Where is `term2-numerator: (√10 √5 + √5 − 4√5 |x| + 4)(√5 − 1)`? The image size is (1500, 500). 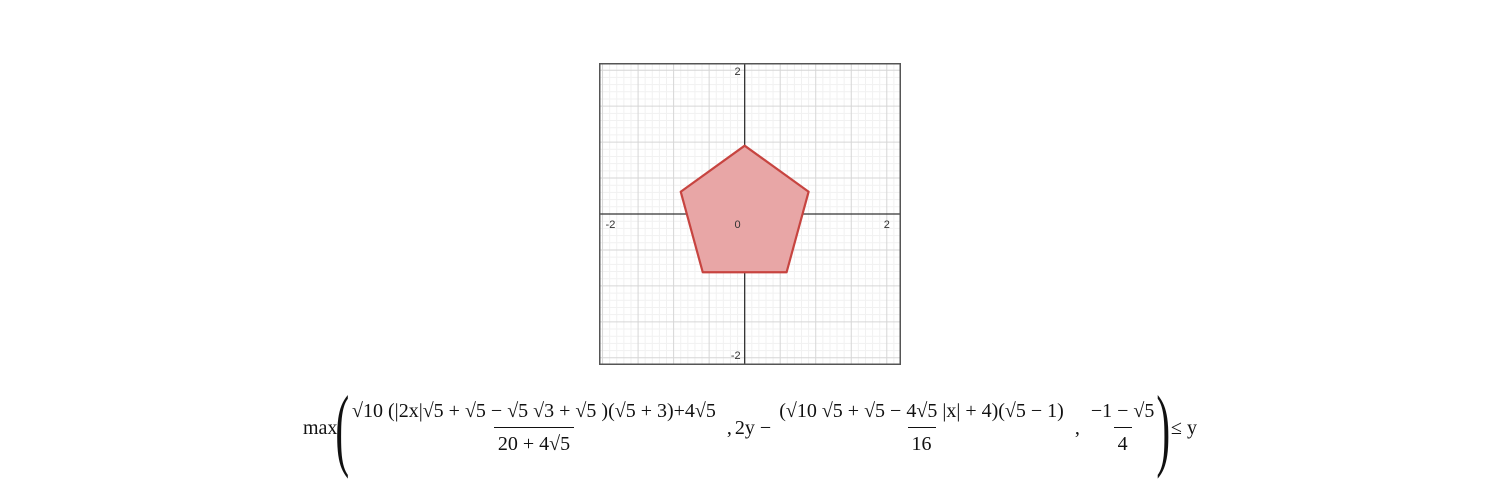
term2-numerator: (√10 √5 + √5 − 4√5 |x| + 4)(√5 − 1) is located at coordinates (921, 411).